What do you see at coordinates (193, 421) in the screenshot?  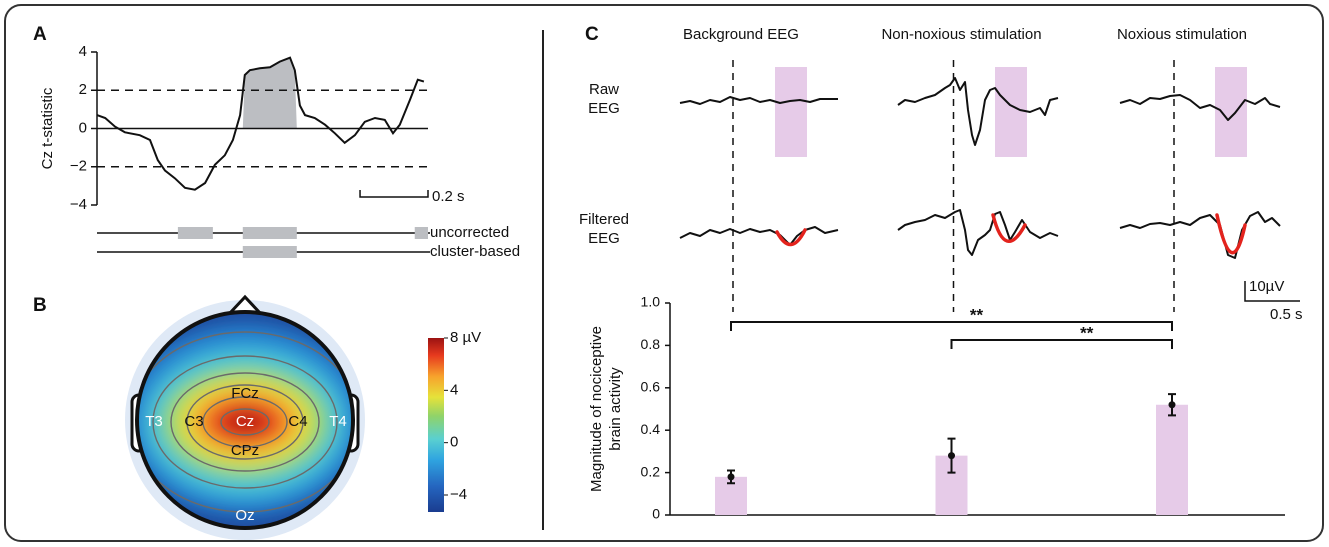 I see `electrode-label: C3` at bounding box center [193, 421].